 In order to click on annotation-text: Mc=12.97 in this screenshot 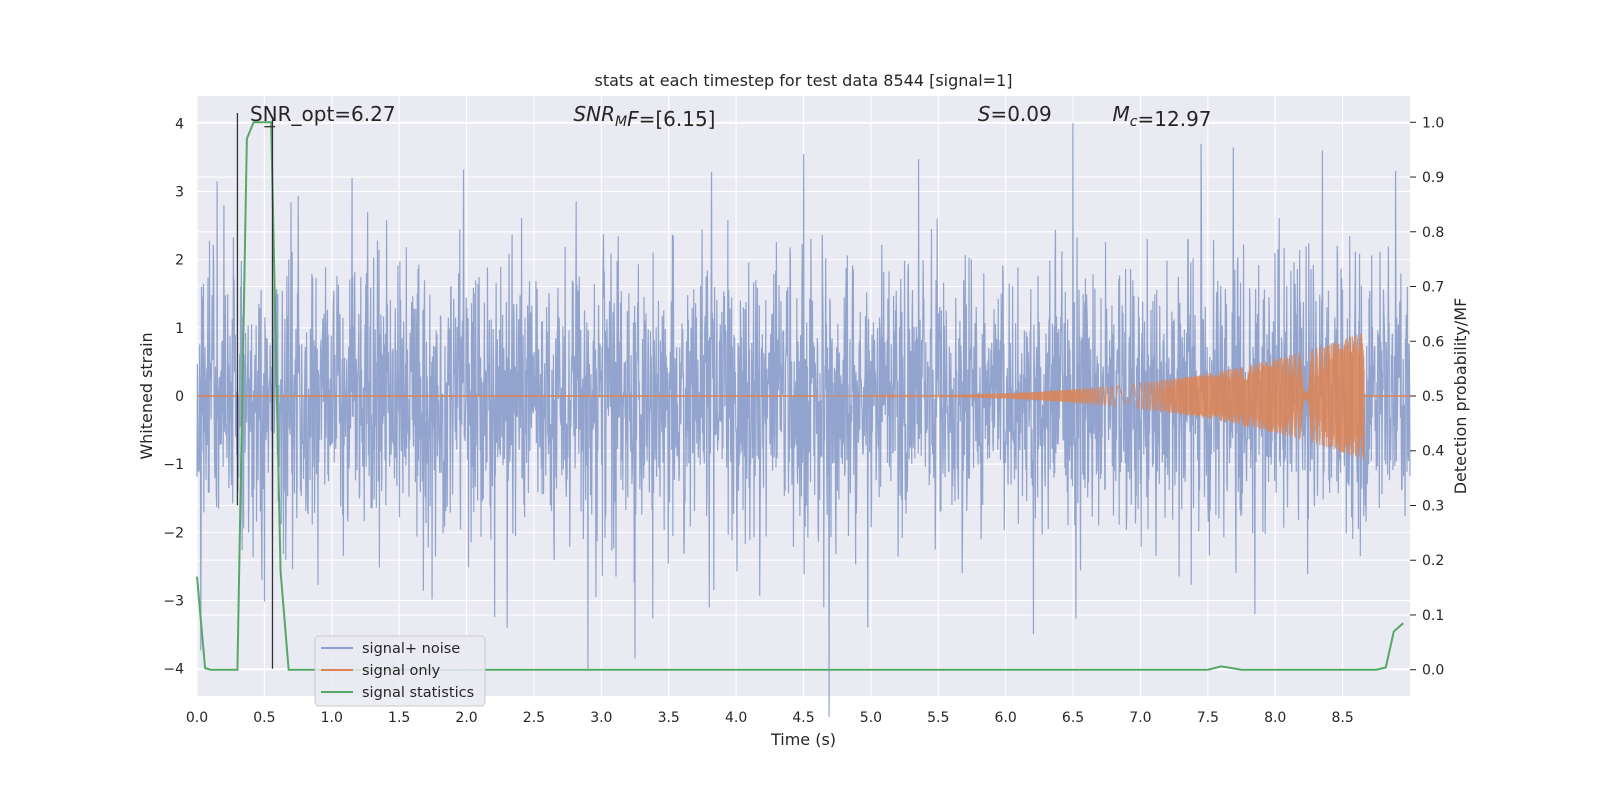, I will do `click(1162, 116)`.